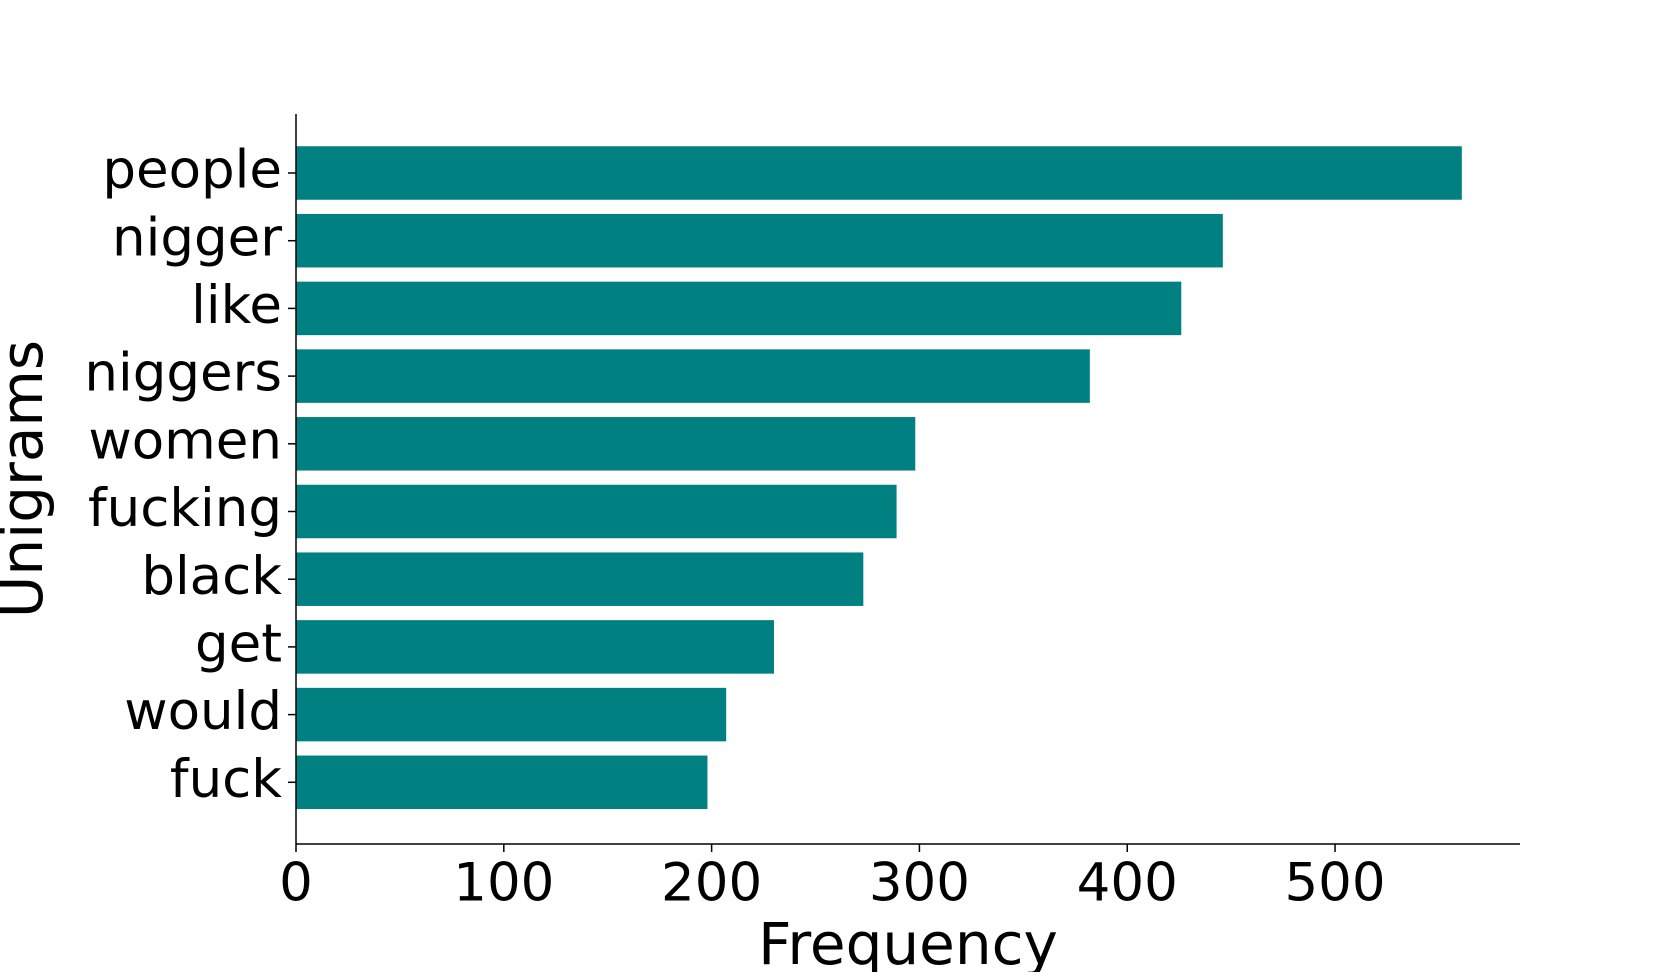 The image size is (1661, 972). What do you see at coordinates (192, 170) in the screenshot?
I see `y-tick-label: people` at bounding box center [192, 170].